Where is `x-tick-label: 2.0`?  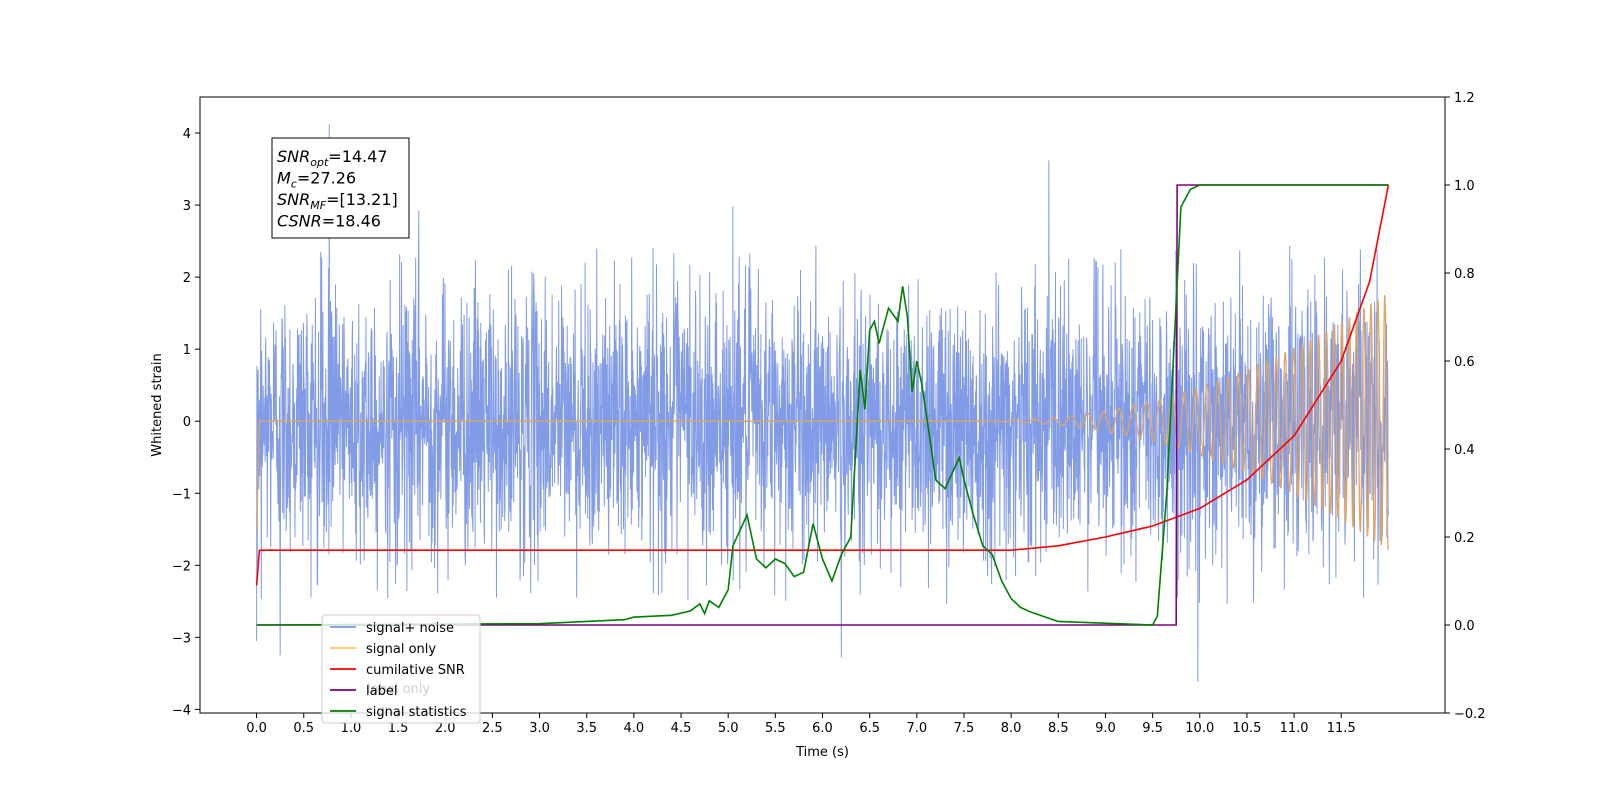 x-tick-label: 2.0 is located at coordinates (445, 728).